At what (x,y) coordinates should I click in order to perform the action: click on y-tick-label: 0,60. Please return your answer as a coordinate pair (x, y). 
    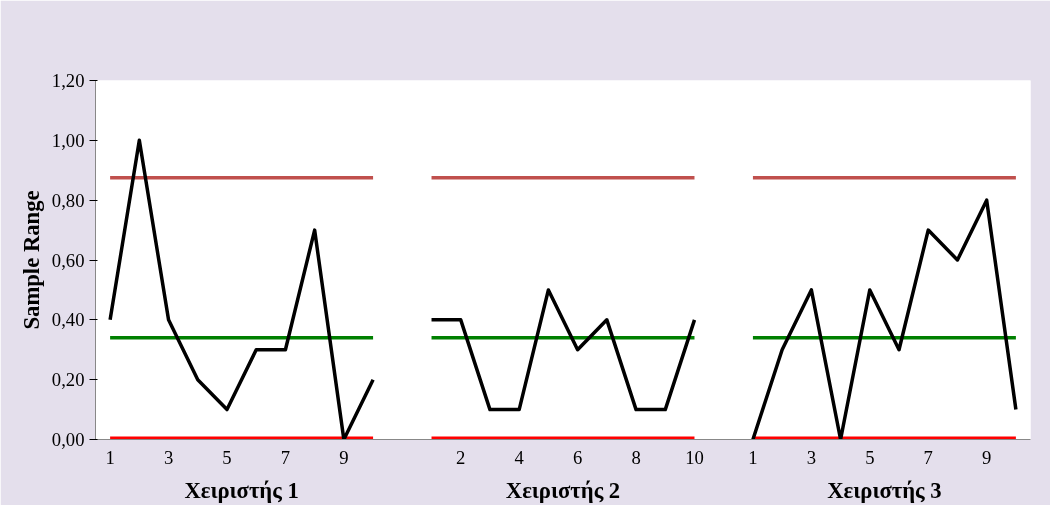
    Looking at the image, I should click on (68, 260).